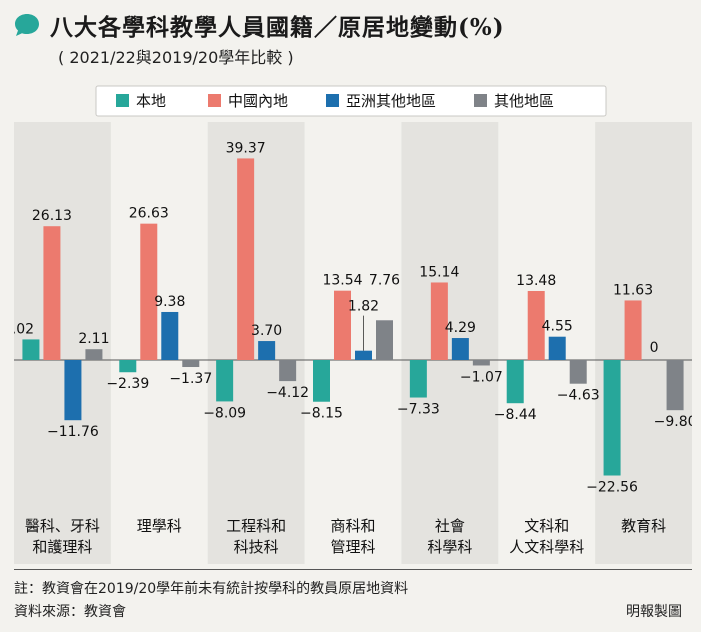  What do you see at coordinates (643, 526) in the screenshot?
I see `category-label: 教育科` at bounding box center [643, 526].